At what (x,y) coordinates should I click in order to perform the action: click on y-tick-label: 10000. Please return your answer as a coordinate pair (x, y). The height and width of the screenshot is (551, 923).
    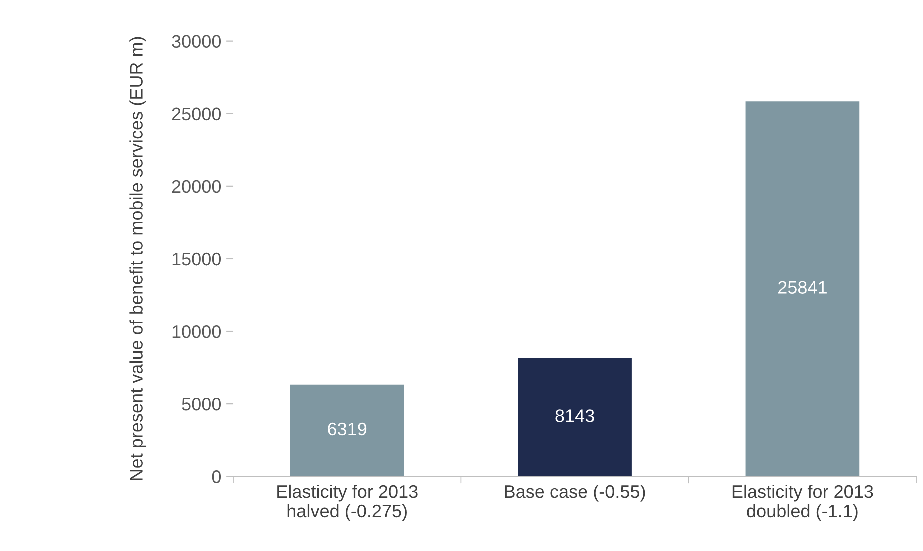
    Looking at the image, I should click on (197, 331).